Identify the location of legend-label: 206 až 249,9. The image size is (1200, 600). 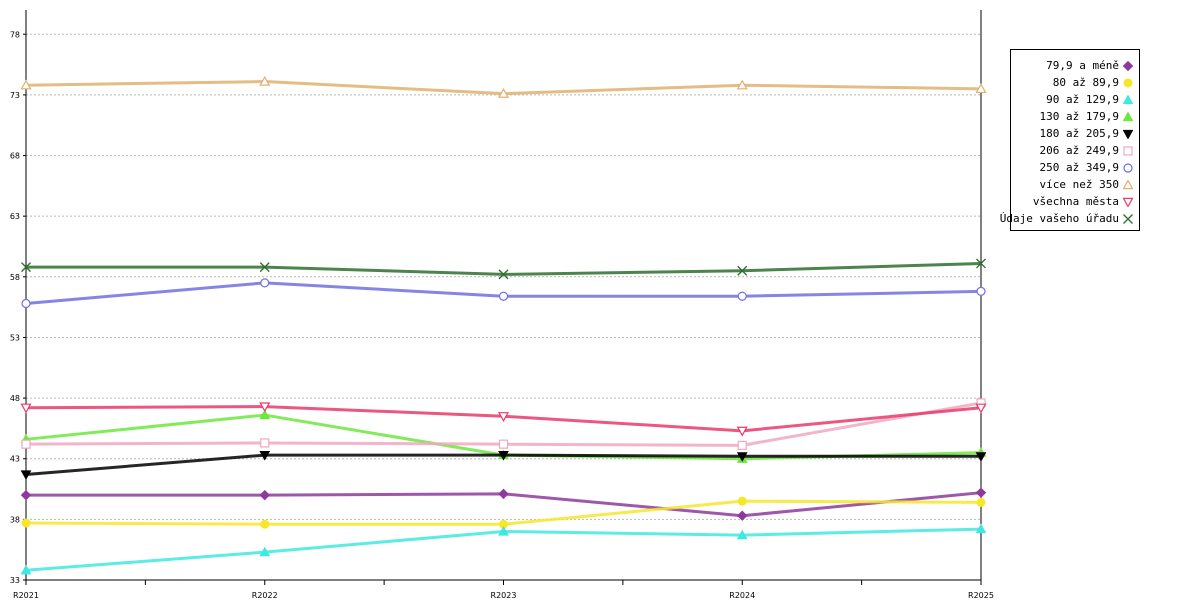
(1079, 150).